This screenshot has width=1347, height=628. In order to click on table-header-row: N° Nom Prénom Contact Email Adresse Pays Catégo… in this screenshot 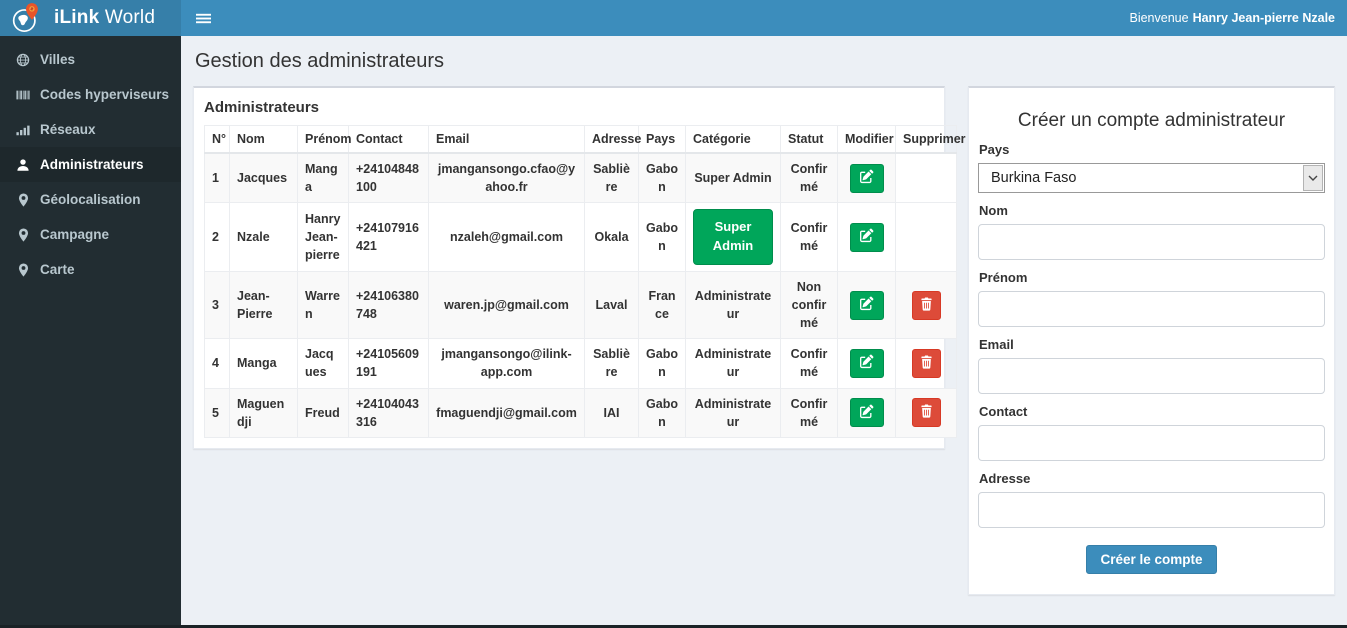, I will do `click(585, 139)`.